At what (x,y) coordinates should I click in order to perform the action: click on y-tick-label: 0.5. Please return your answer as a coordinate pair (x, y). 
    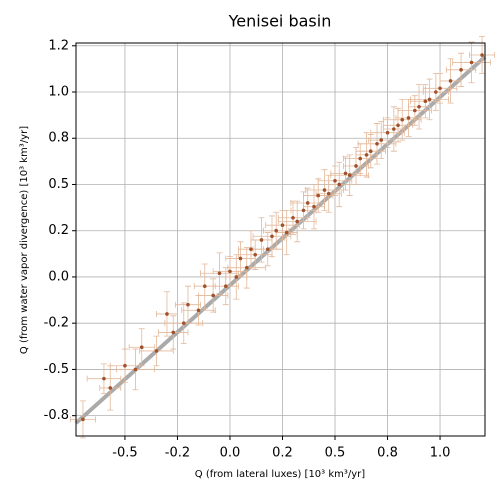
    Looking at the image, I should click on (58, 184).